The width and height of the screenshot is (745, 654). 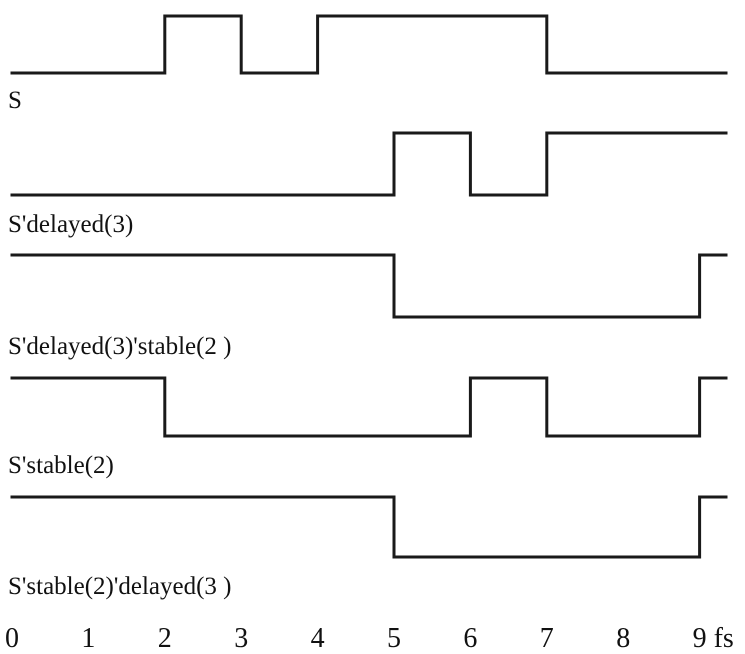 What do you see at coordinates (724, 638) in the screenshot?
I see `time-unit-label: fs` at bounding box center [724, 638].